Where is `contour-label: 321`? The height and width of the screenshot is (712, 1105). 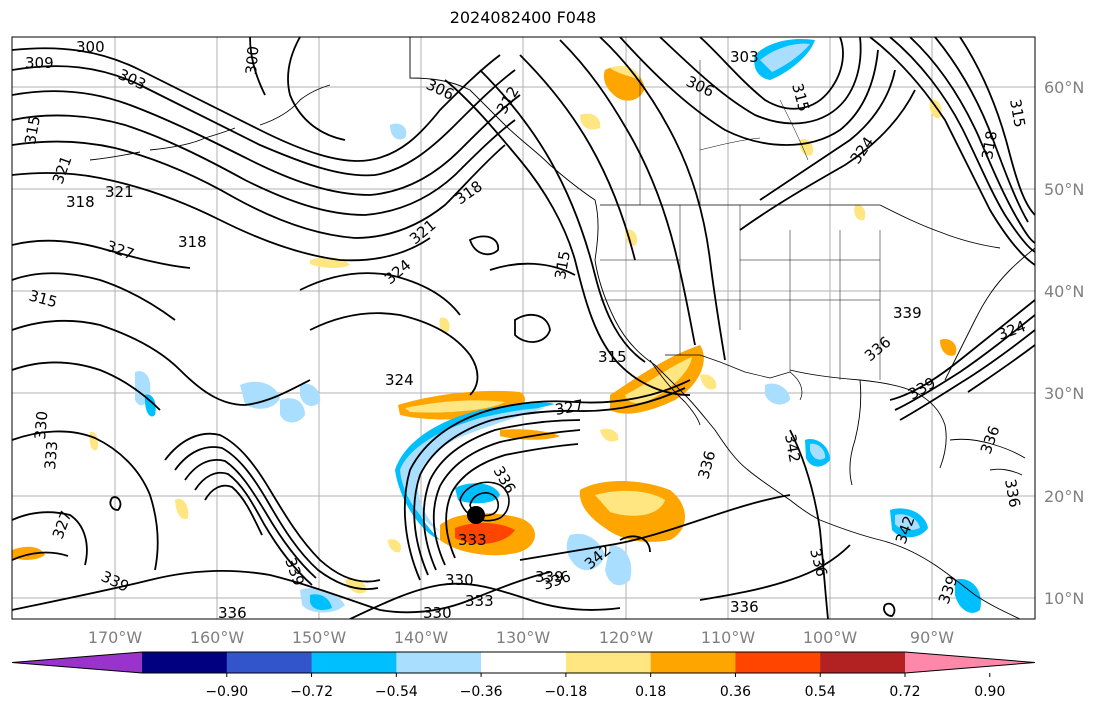
contour-label: 321 is located at coordinates (119, 192).